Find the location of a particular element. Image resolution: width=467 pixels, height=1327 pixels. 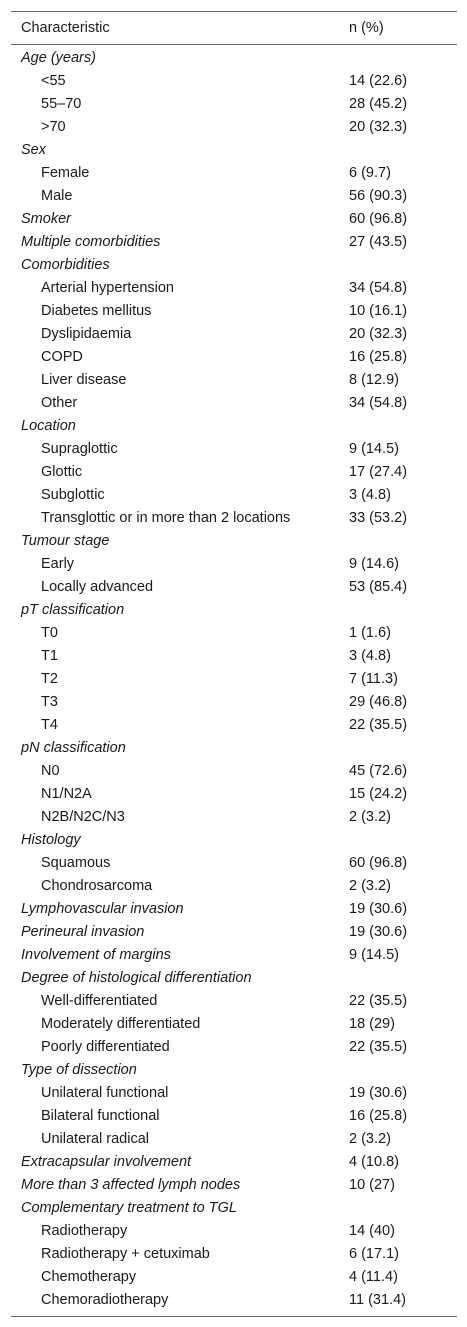

row-label: T2 is located at coordinates (49, 678).